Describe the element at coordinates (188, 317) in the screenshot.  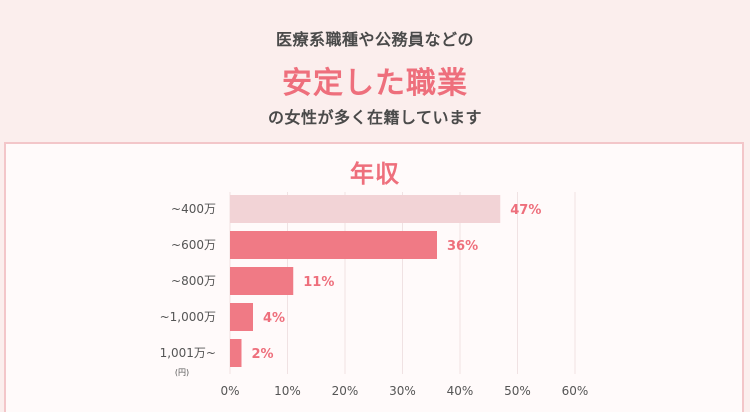
I see `category-label: ~1,000万` at that location.